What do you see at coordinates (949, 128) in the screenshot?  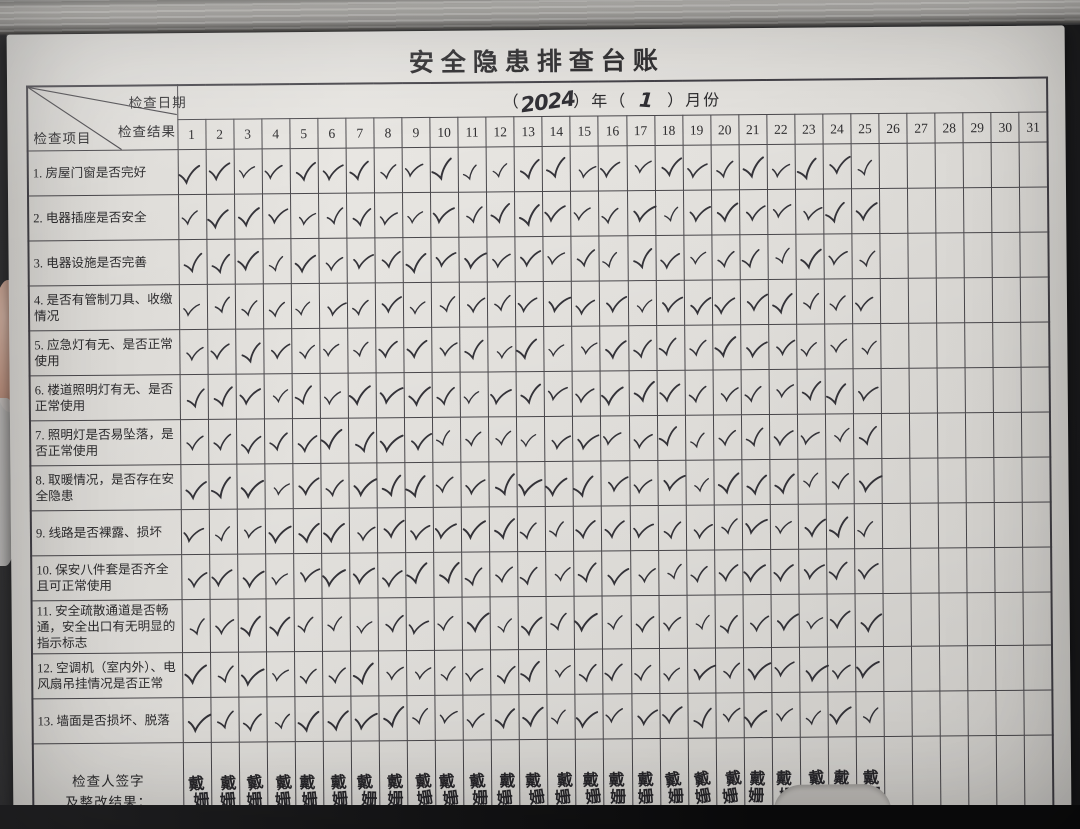 I see `day-header-cell: 28` at bounding box center [949, 128].